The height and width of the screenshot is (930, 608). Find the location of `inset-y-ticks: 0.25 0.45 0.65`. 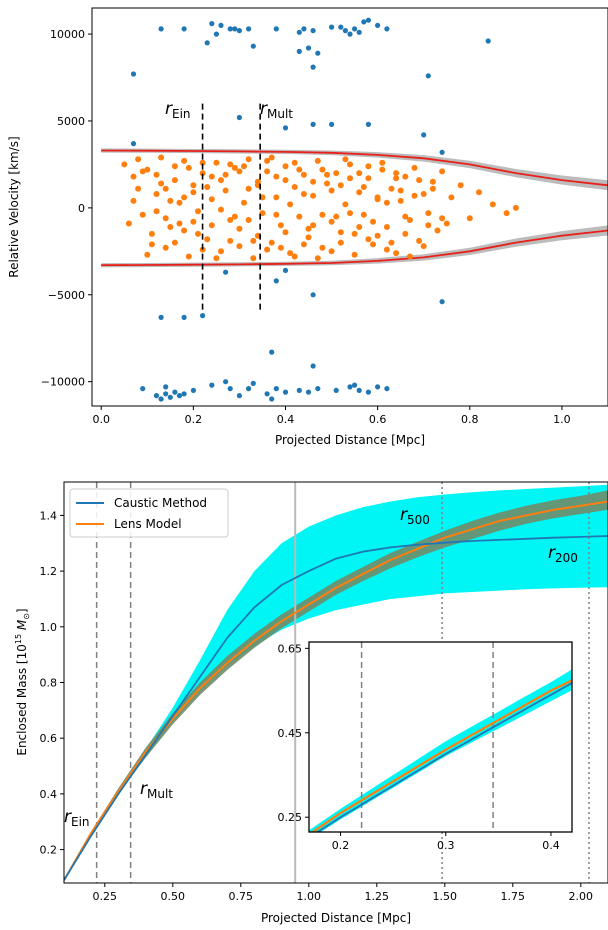

inset-y-ticks: 0.25 0.45 0.65 is located at coordinates (293, 733).